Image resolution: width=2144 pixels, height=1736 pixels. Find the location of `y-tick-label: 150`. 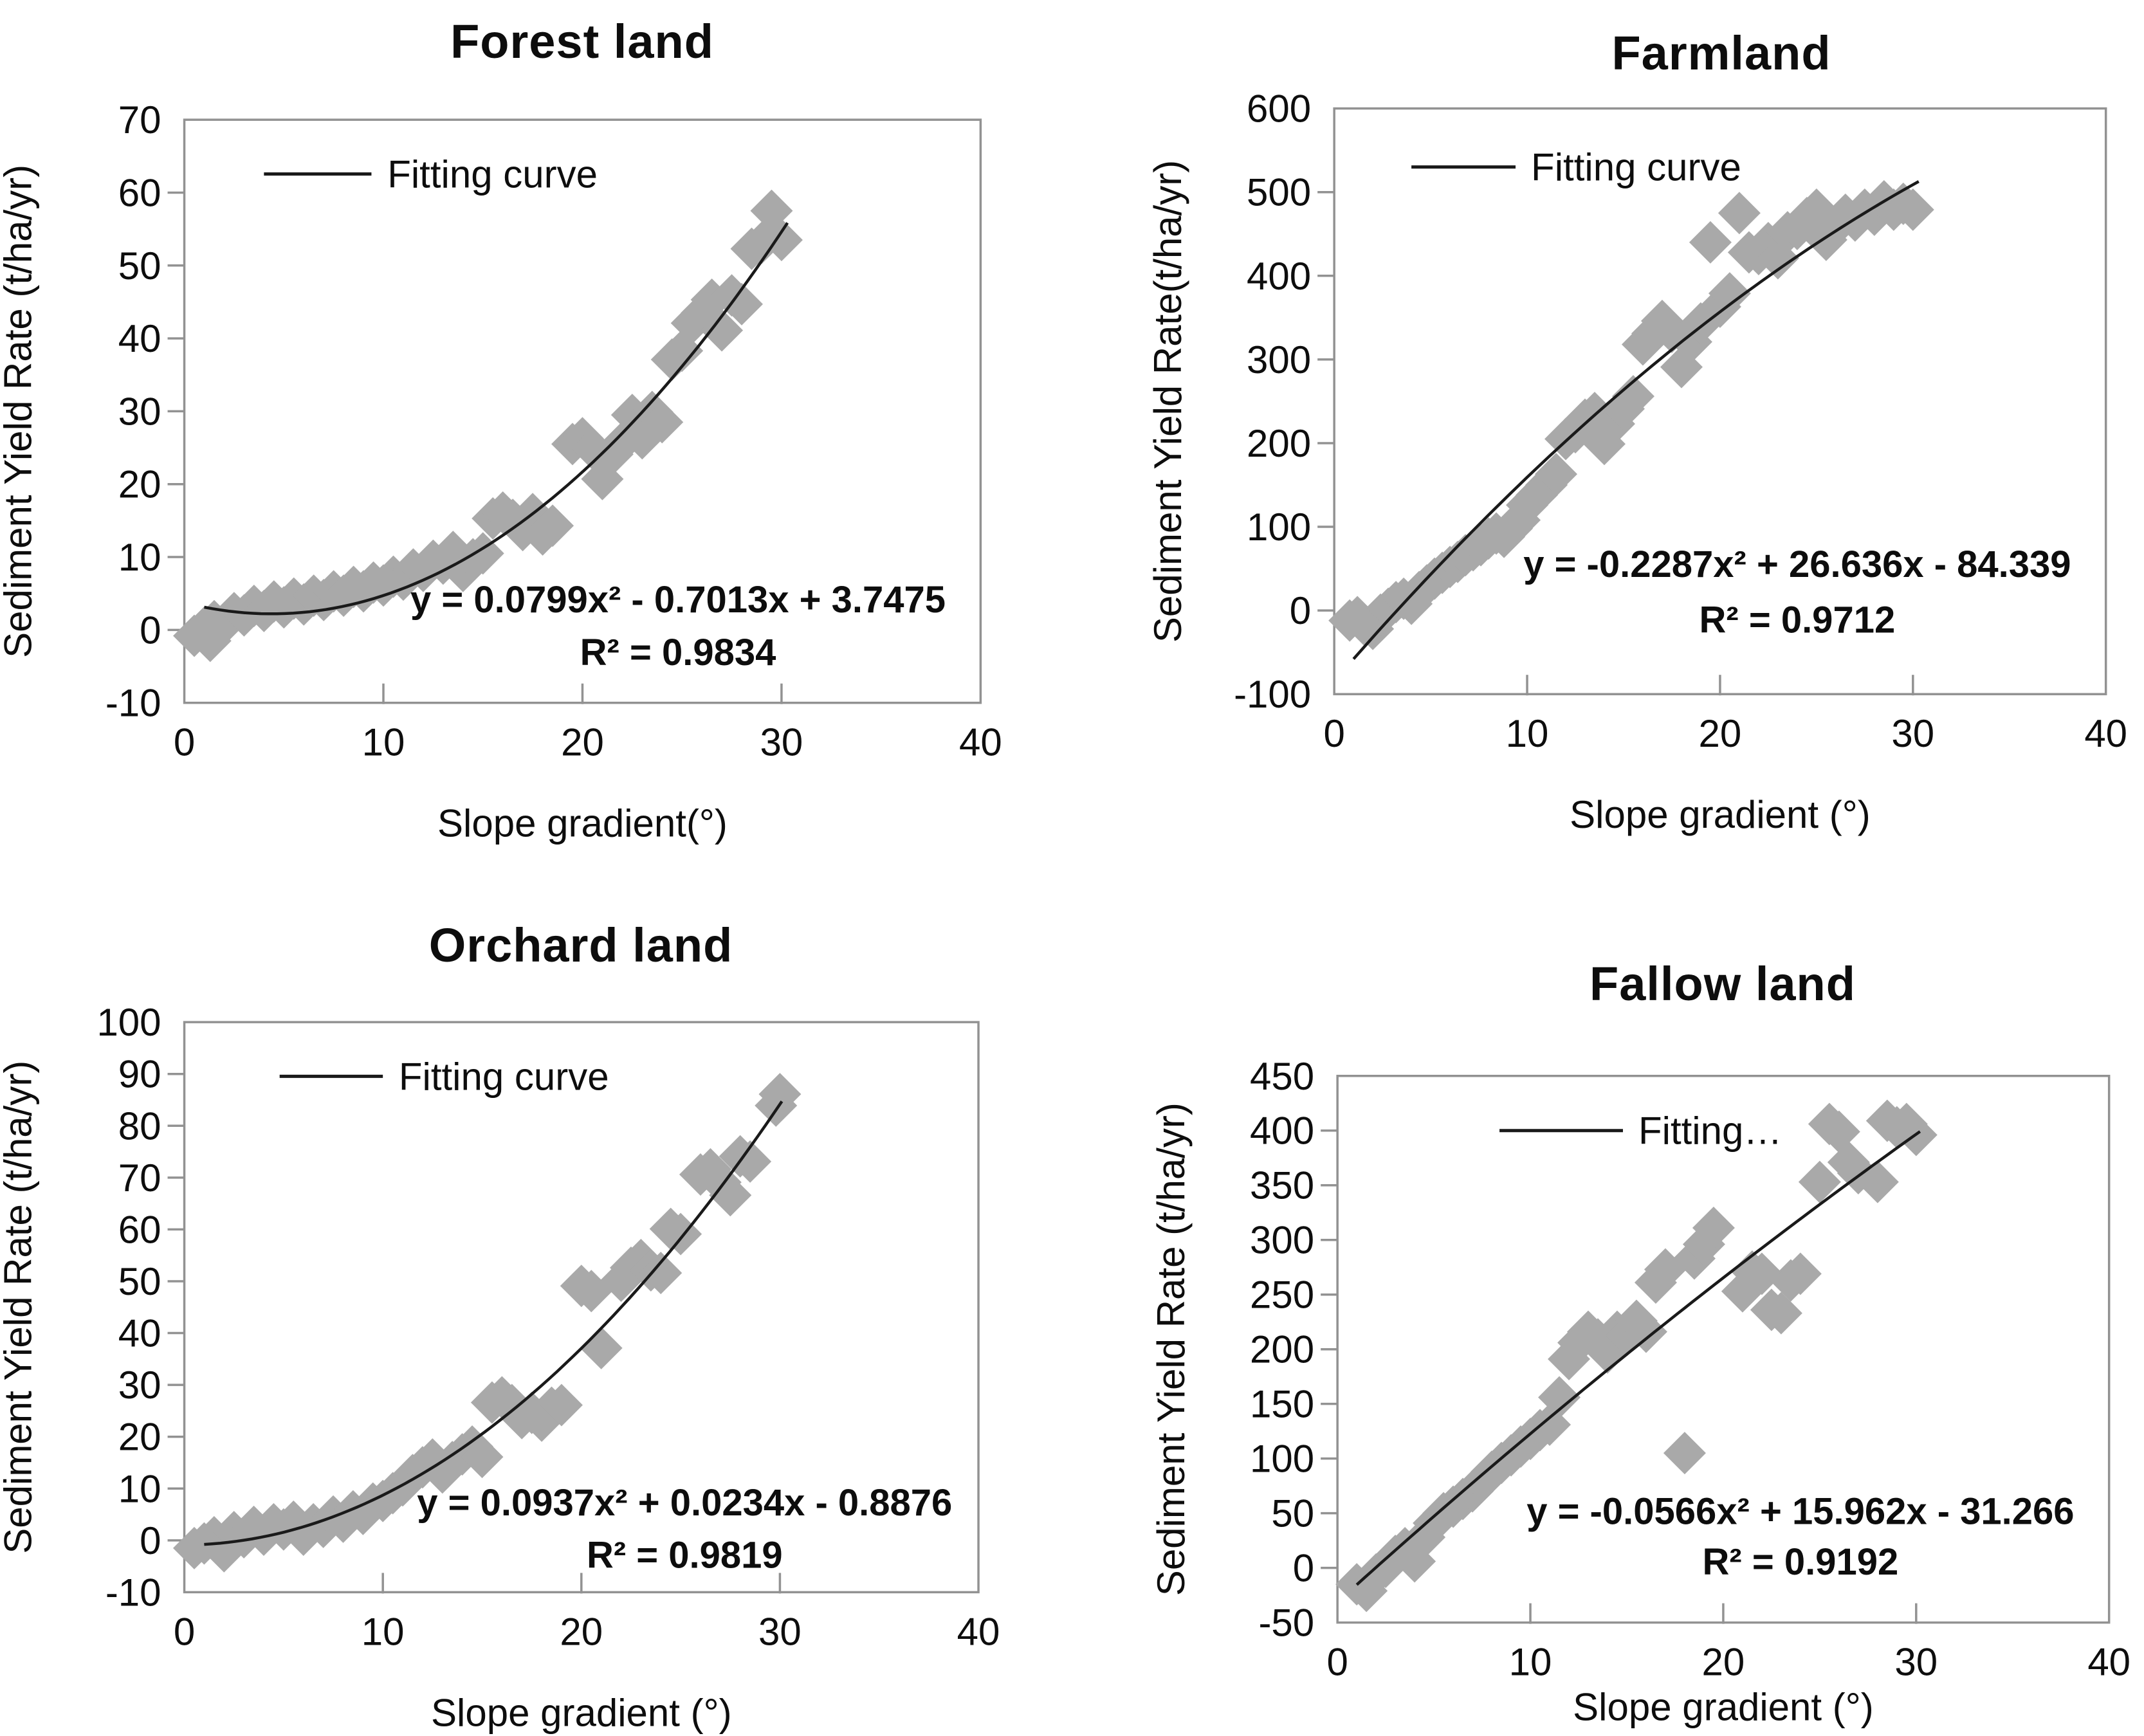

y-tick-label: 150 is located at coordinates (1282, 1404).